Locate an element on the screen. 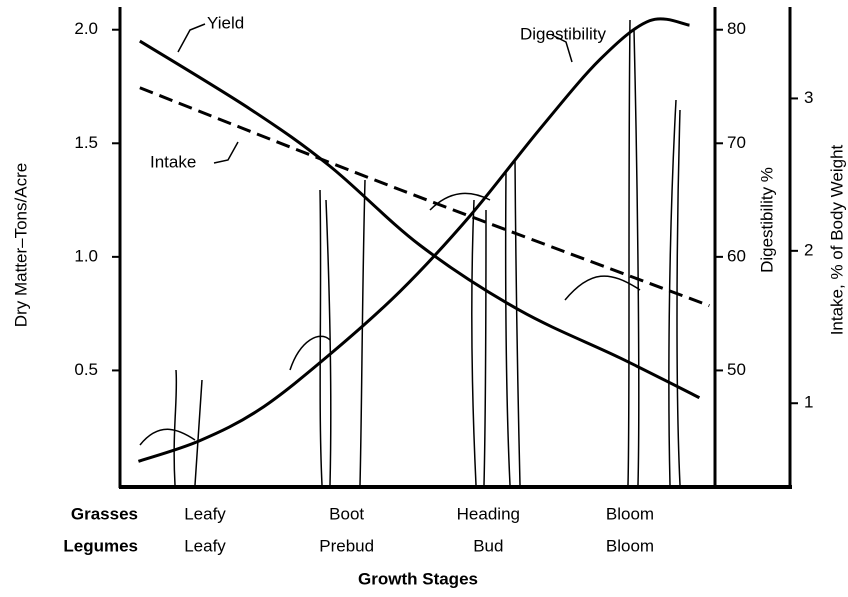  row-label: Grasses is located at coordinates (104, 513).